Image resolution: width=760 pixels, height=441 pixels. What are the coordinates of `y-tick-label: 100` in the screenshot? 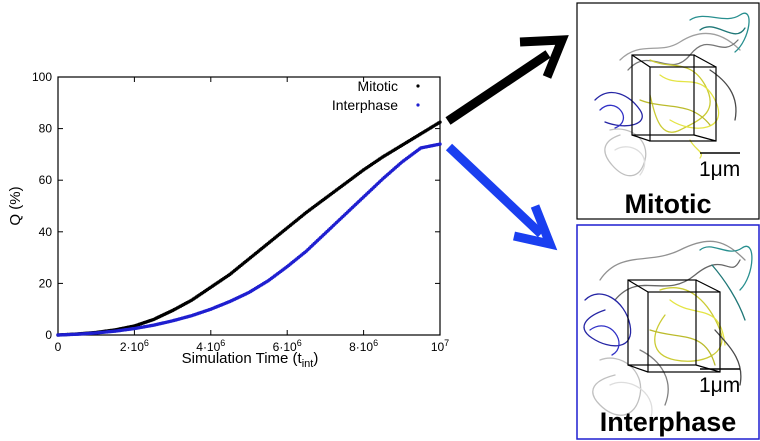 It's located at (42, 77).